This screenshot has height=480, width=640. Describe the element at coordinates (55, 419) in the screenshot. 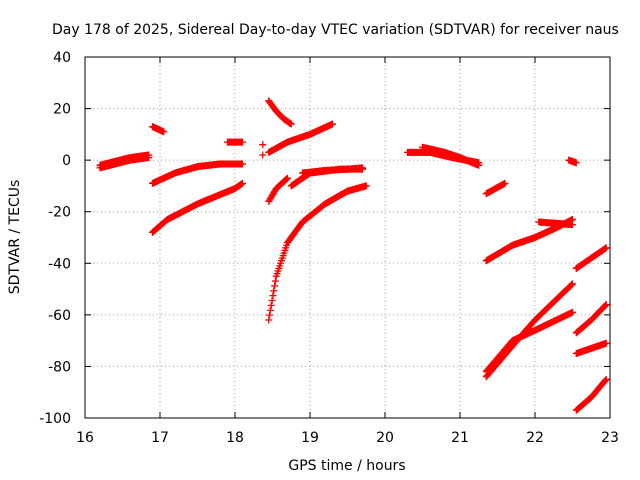

I see `y-tick-label: -100` at that location.